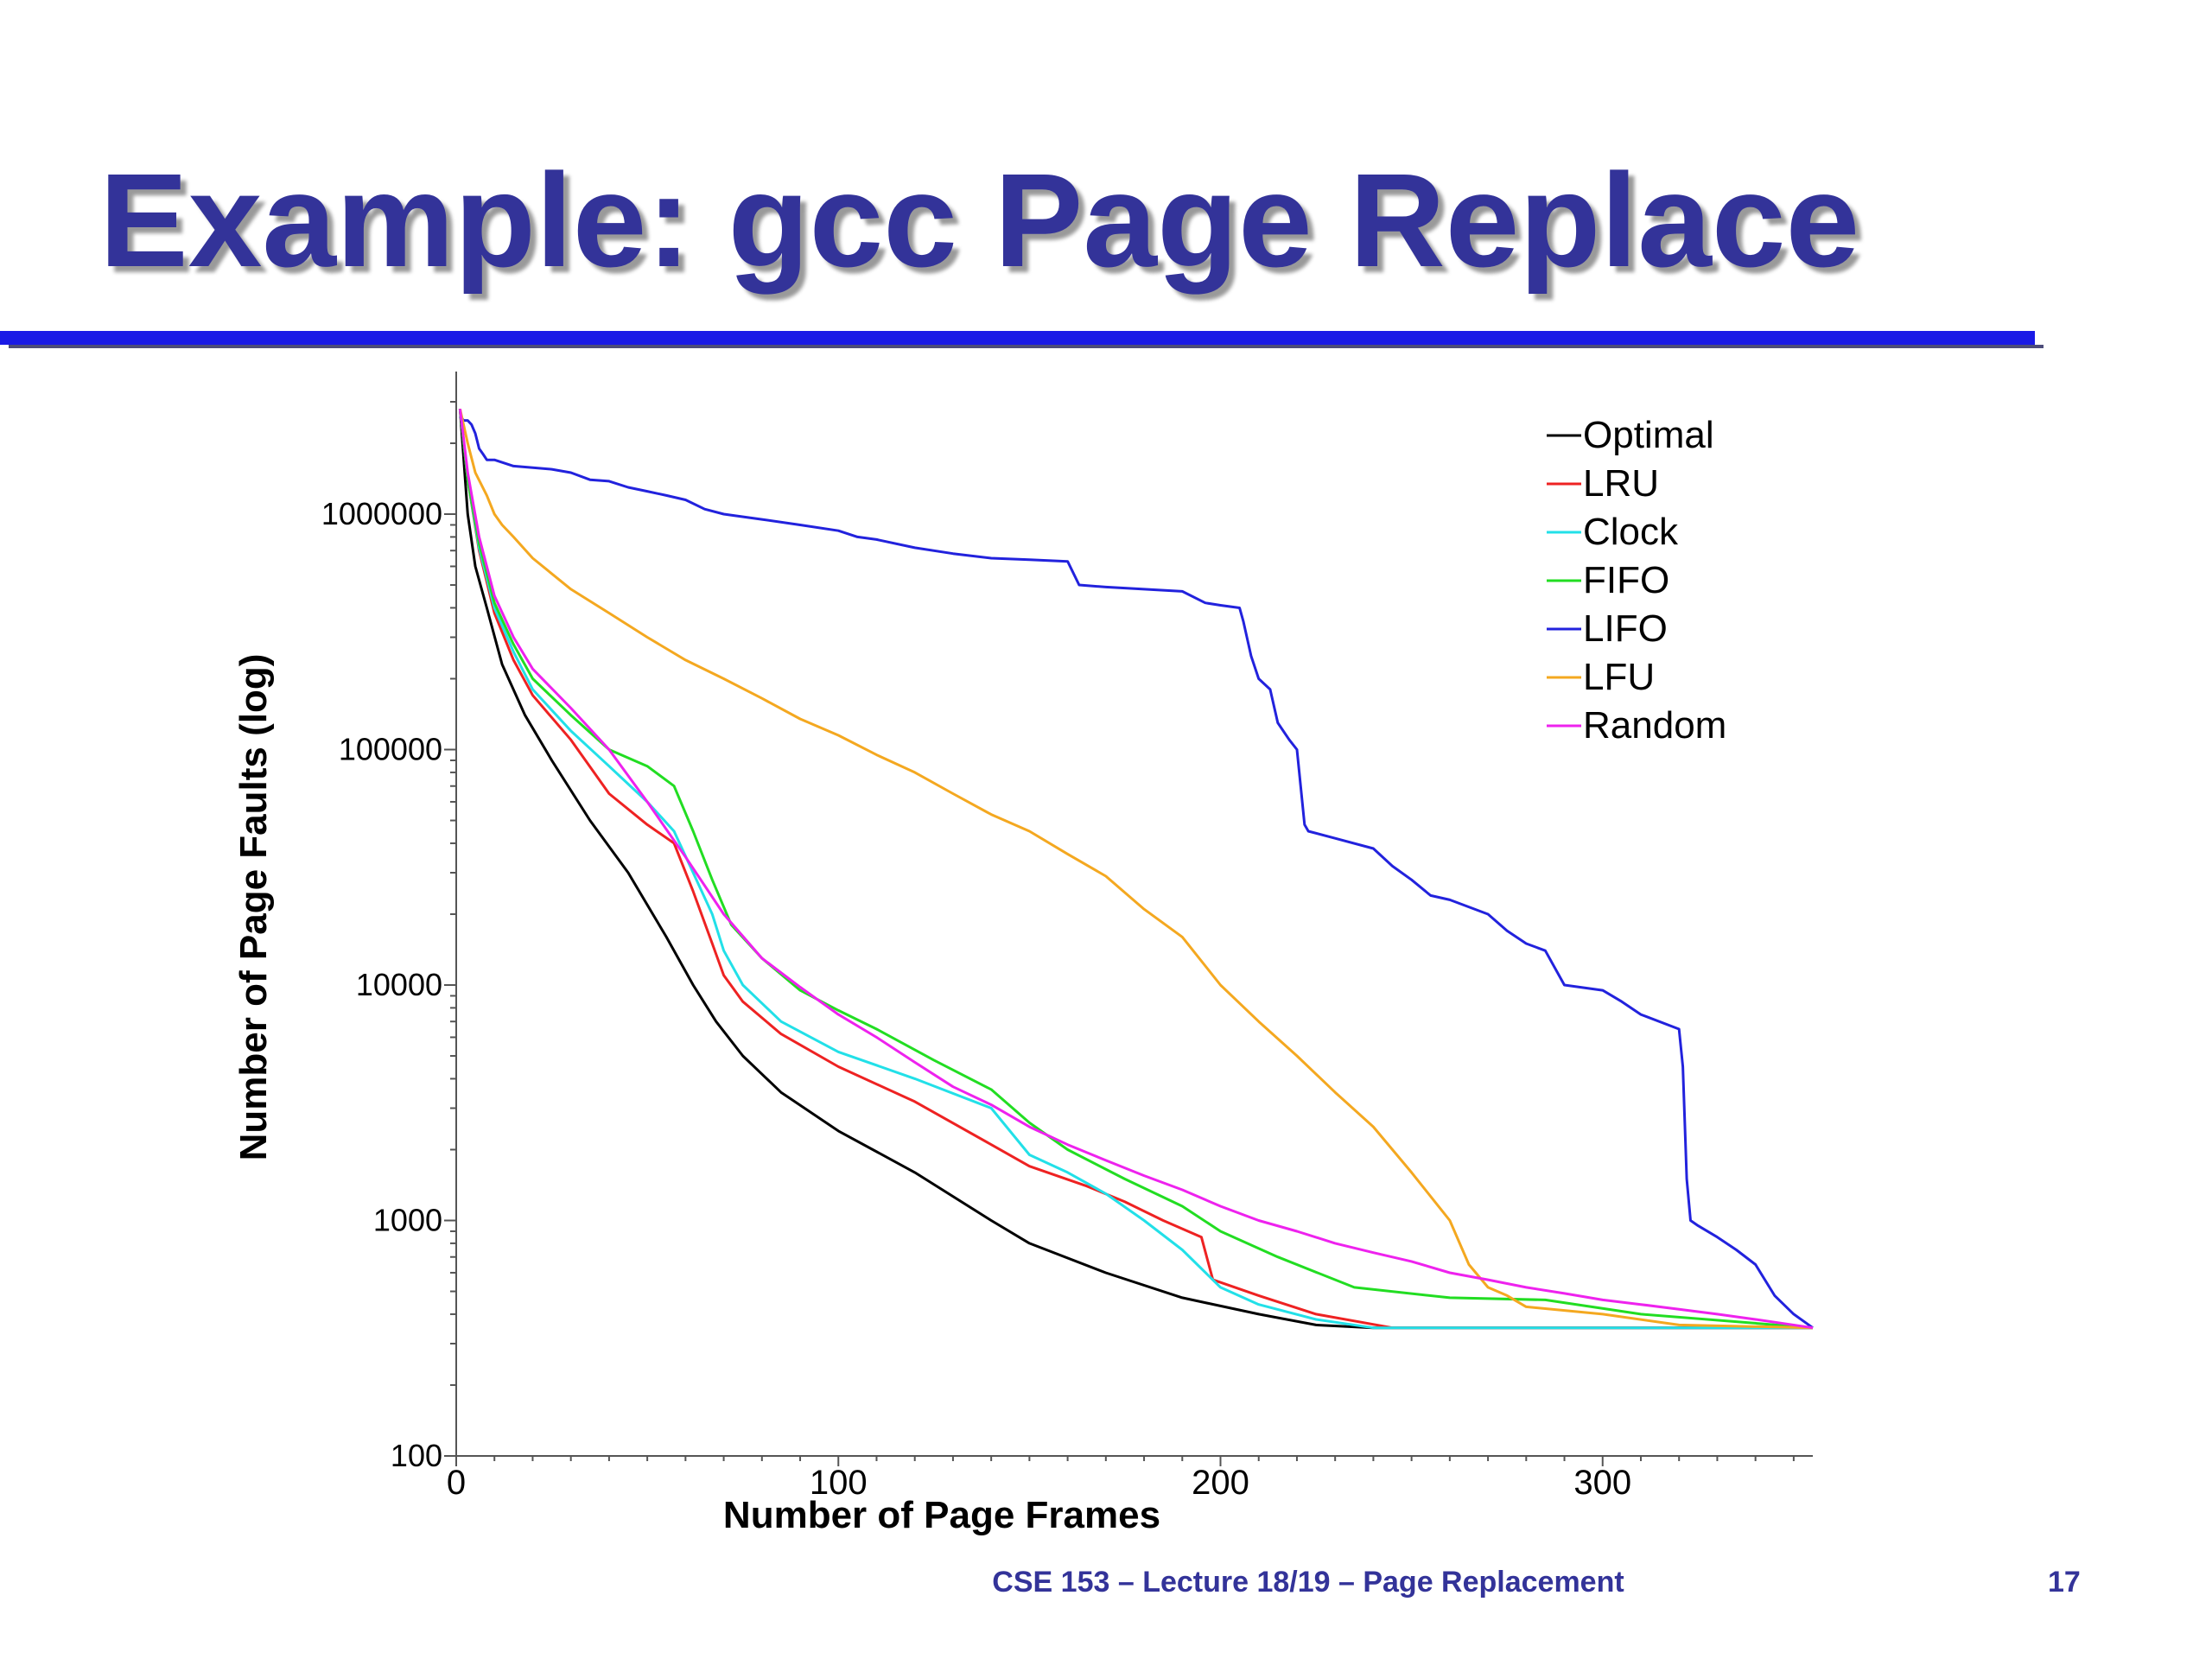  Describe the element at coordinates (1017, 338) in the screenshot. I see `title-underline` at that location.